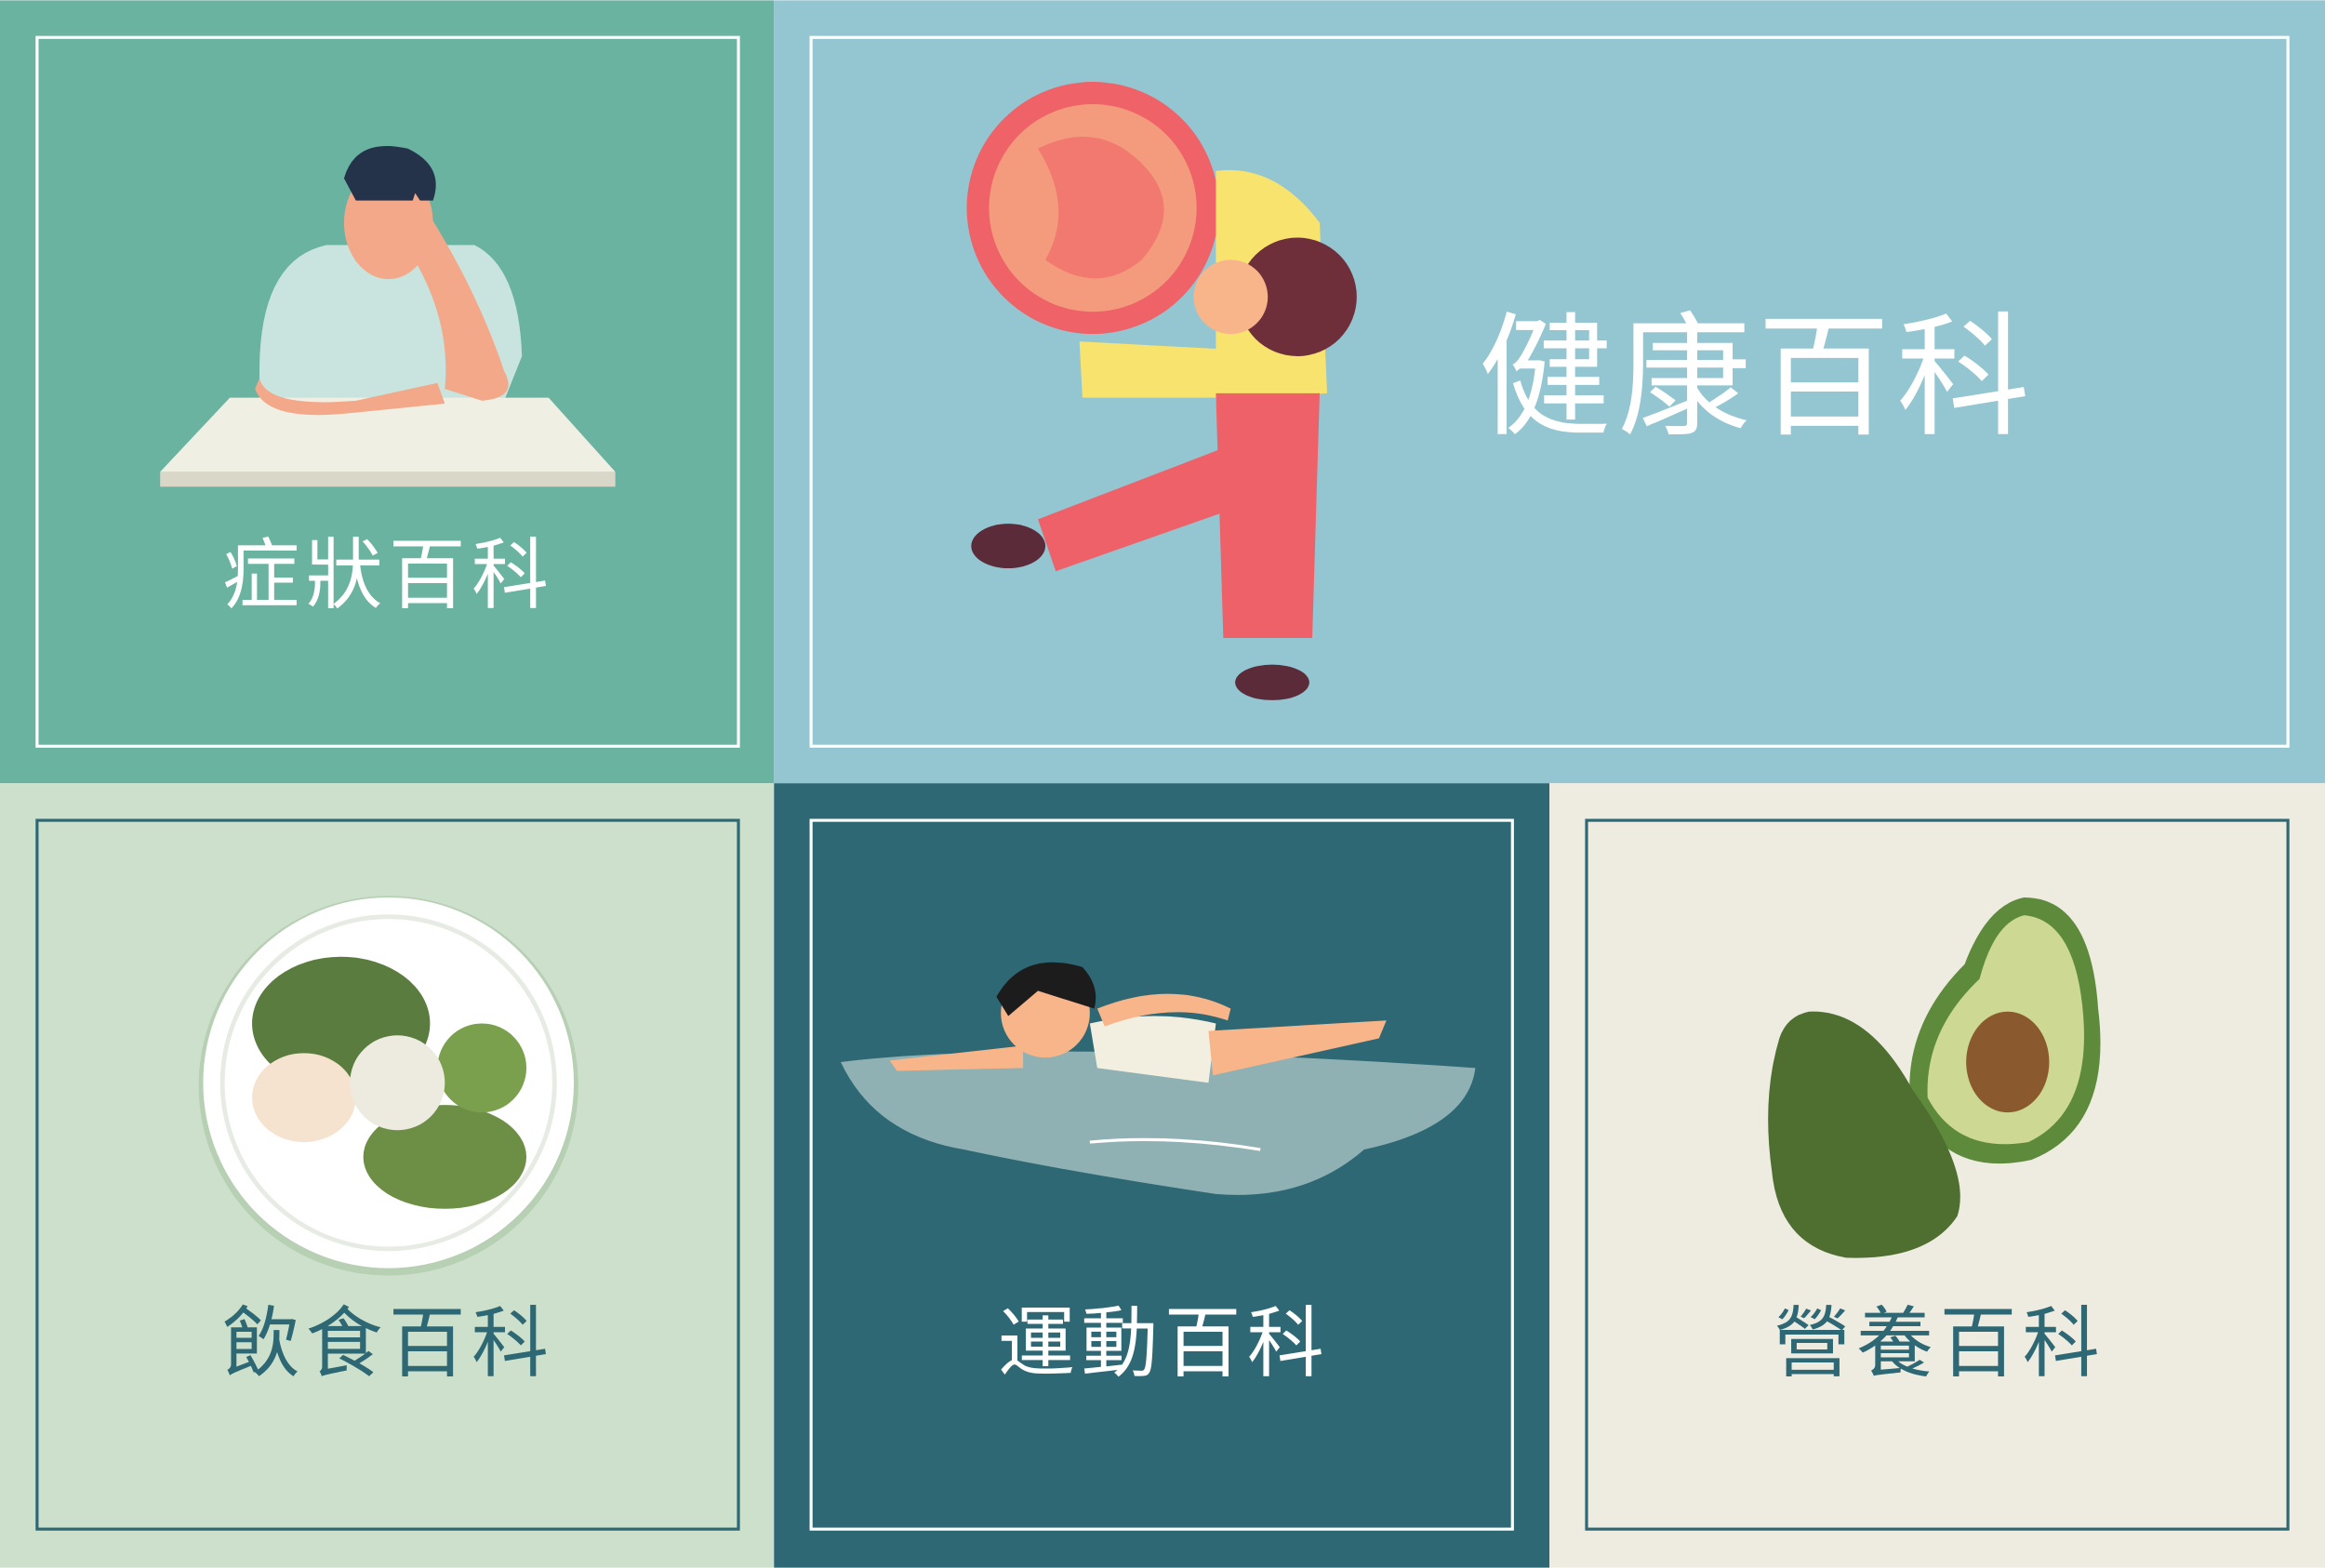  Describe the element at coordinates (1940, 1343) in the screenshot. I see `tile-label: 營養百科` at that location.